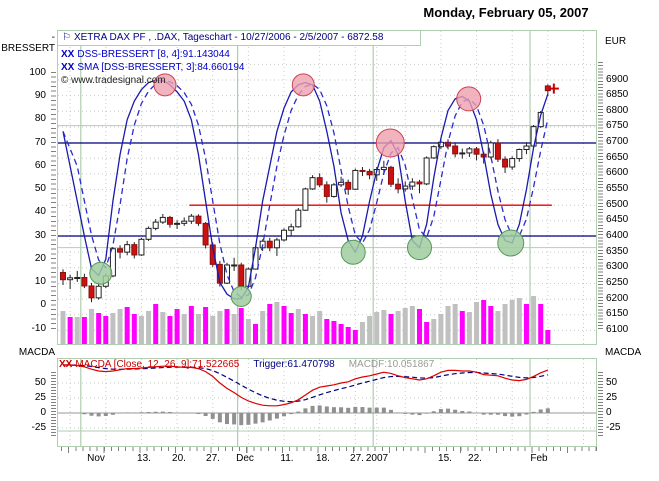  What do you see at coordinates (40, 212) in the screenshot?
I see `oscillator-tick-label: 40` at bounding box center [40, 212].